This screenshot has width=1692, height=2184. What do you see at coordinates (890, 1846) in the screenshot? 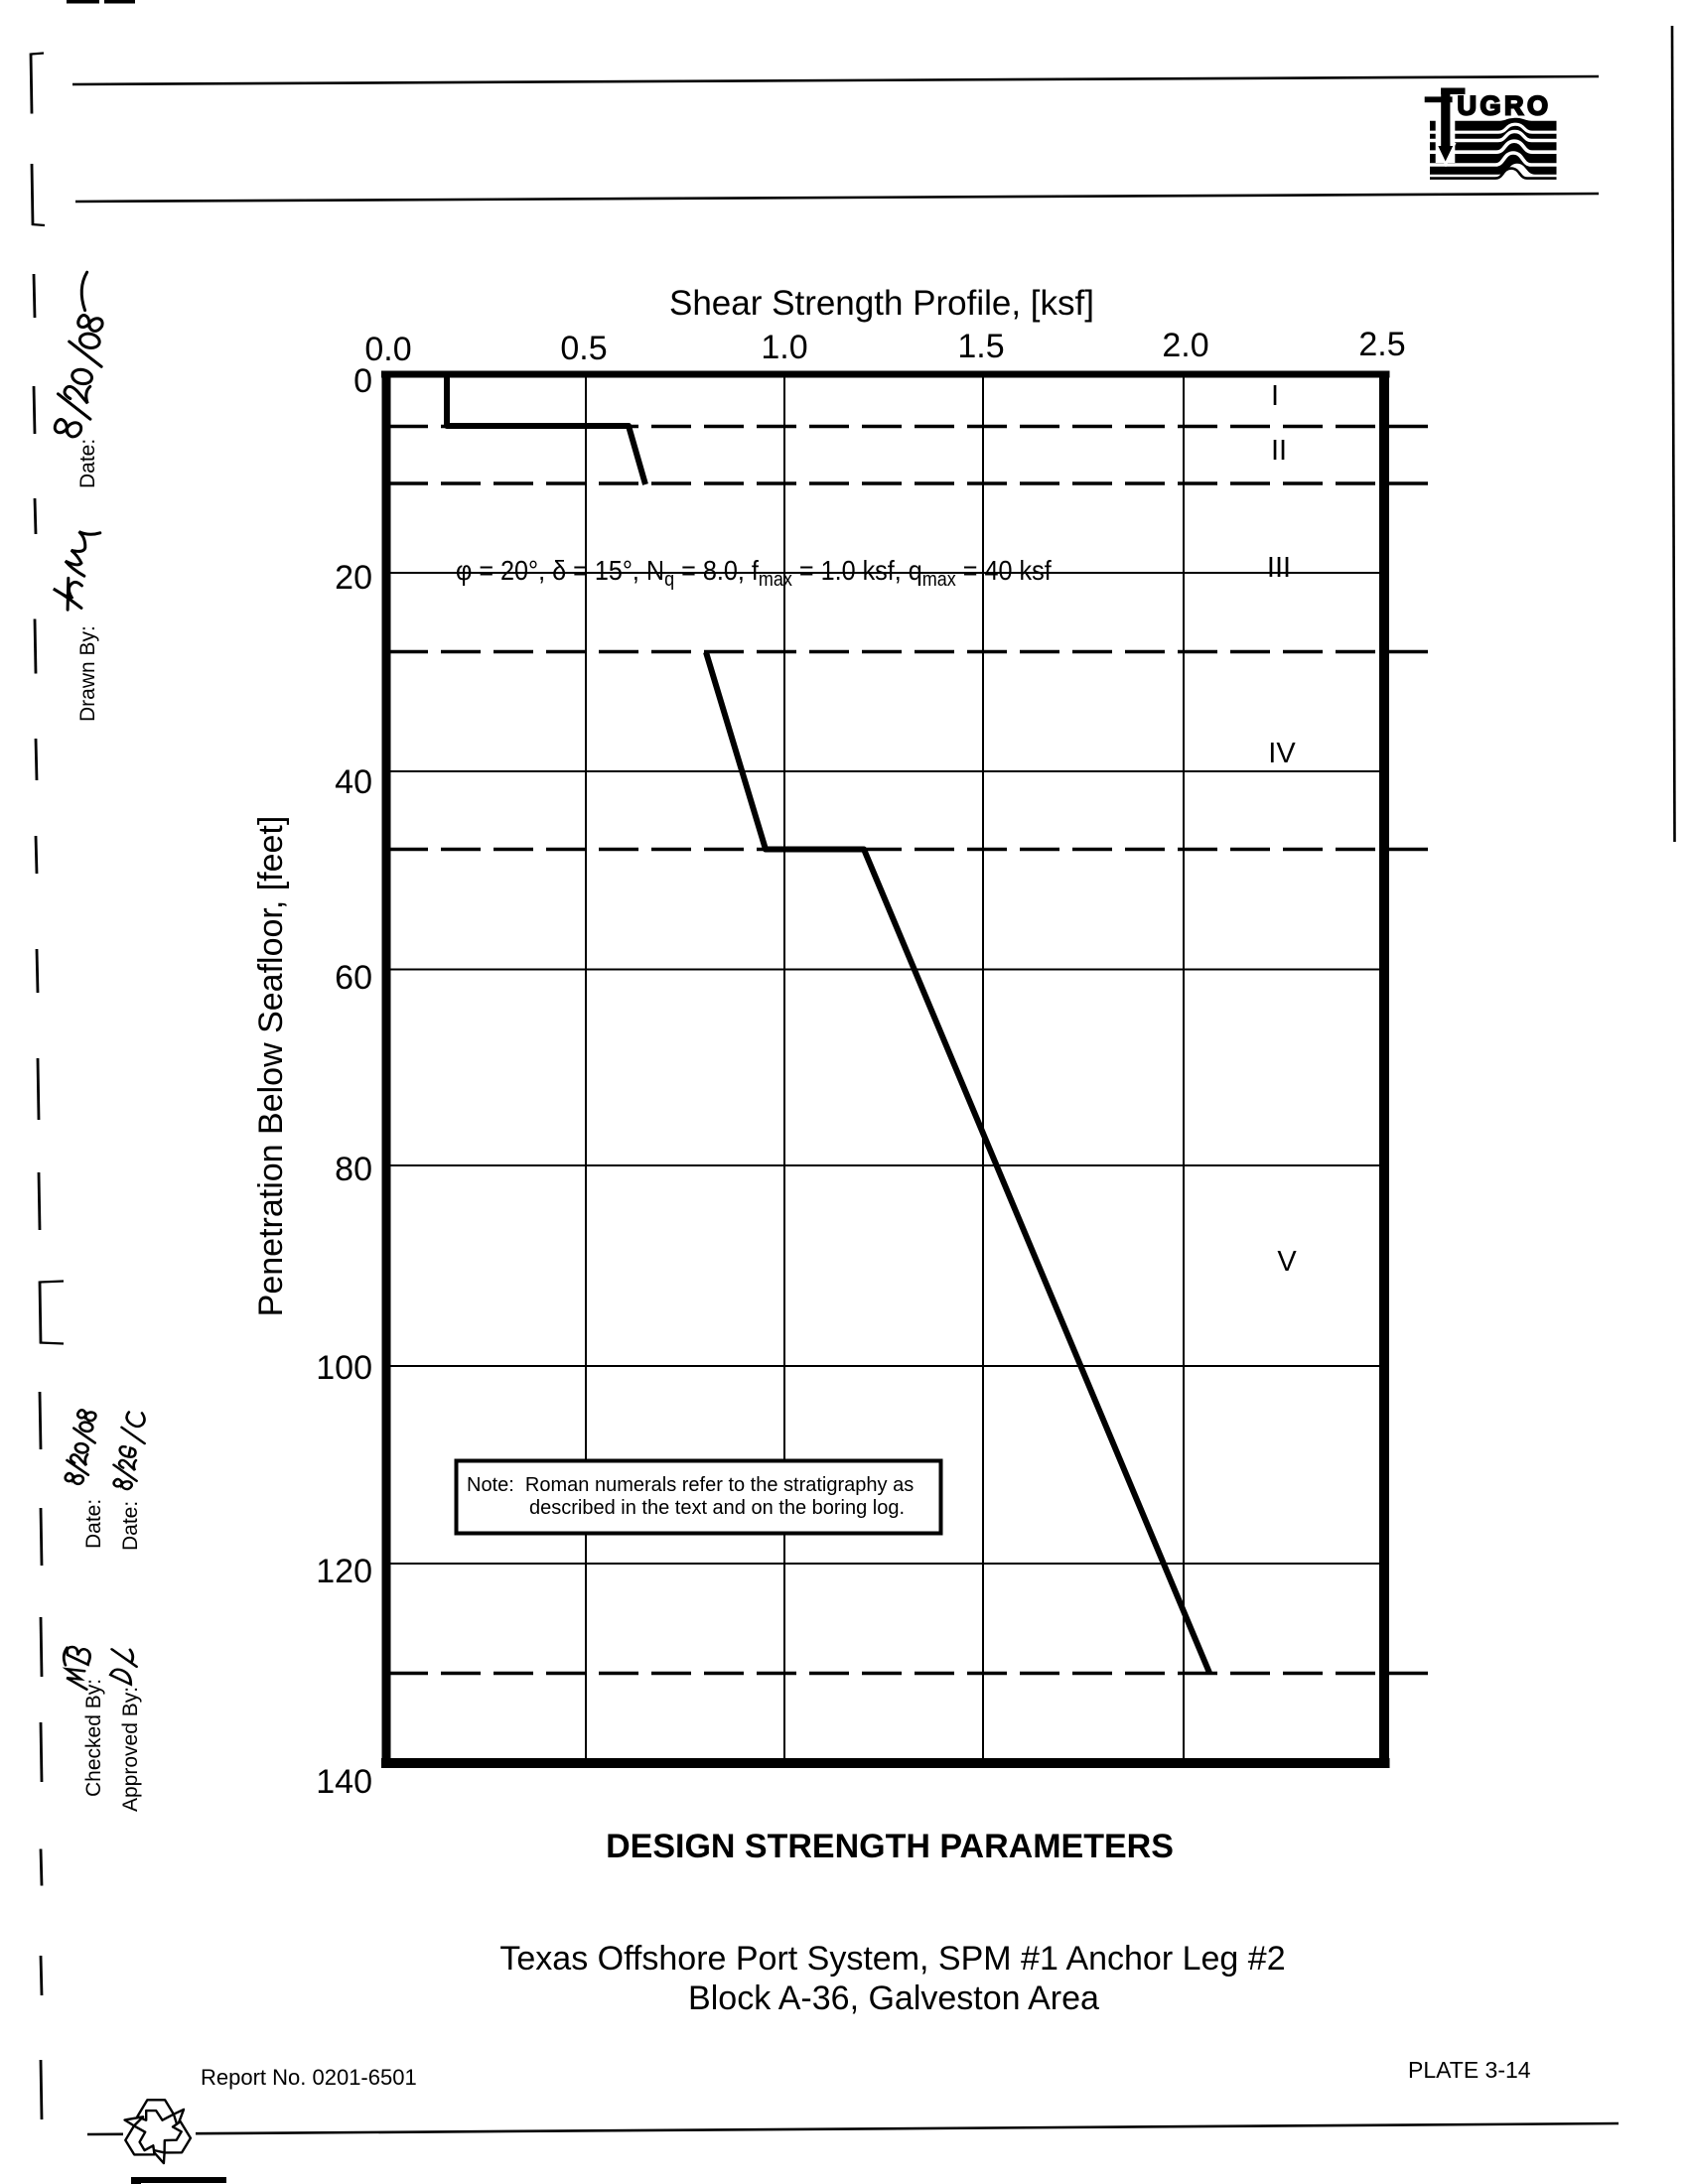
I see `svg-text: DESIGN STRENGTH PARAMETERS` at bounding box center [890, 1846].